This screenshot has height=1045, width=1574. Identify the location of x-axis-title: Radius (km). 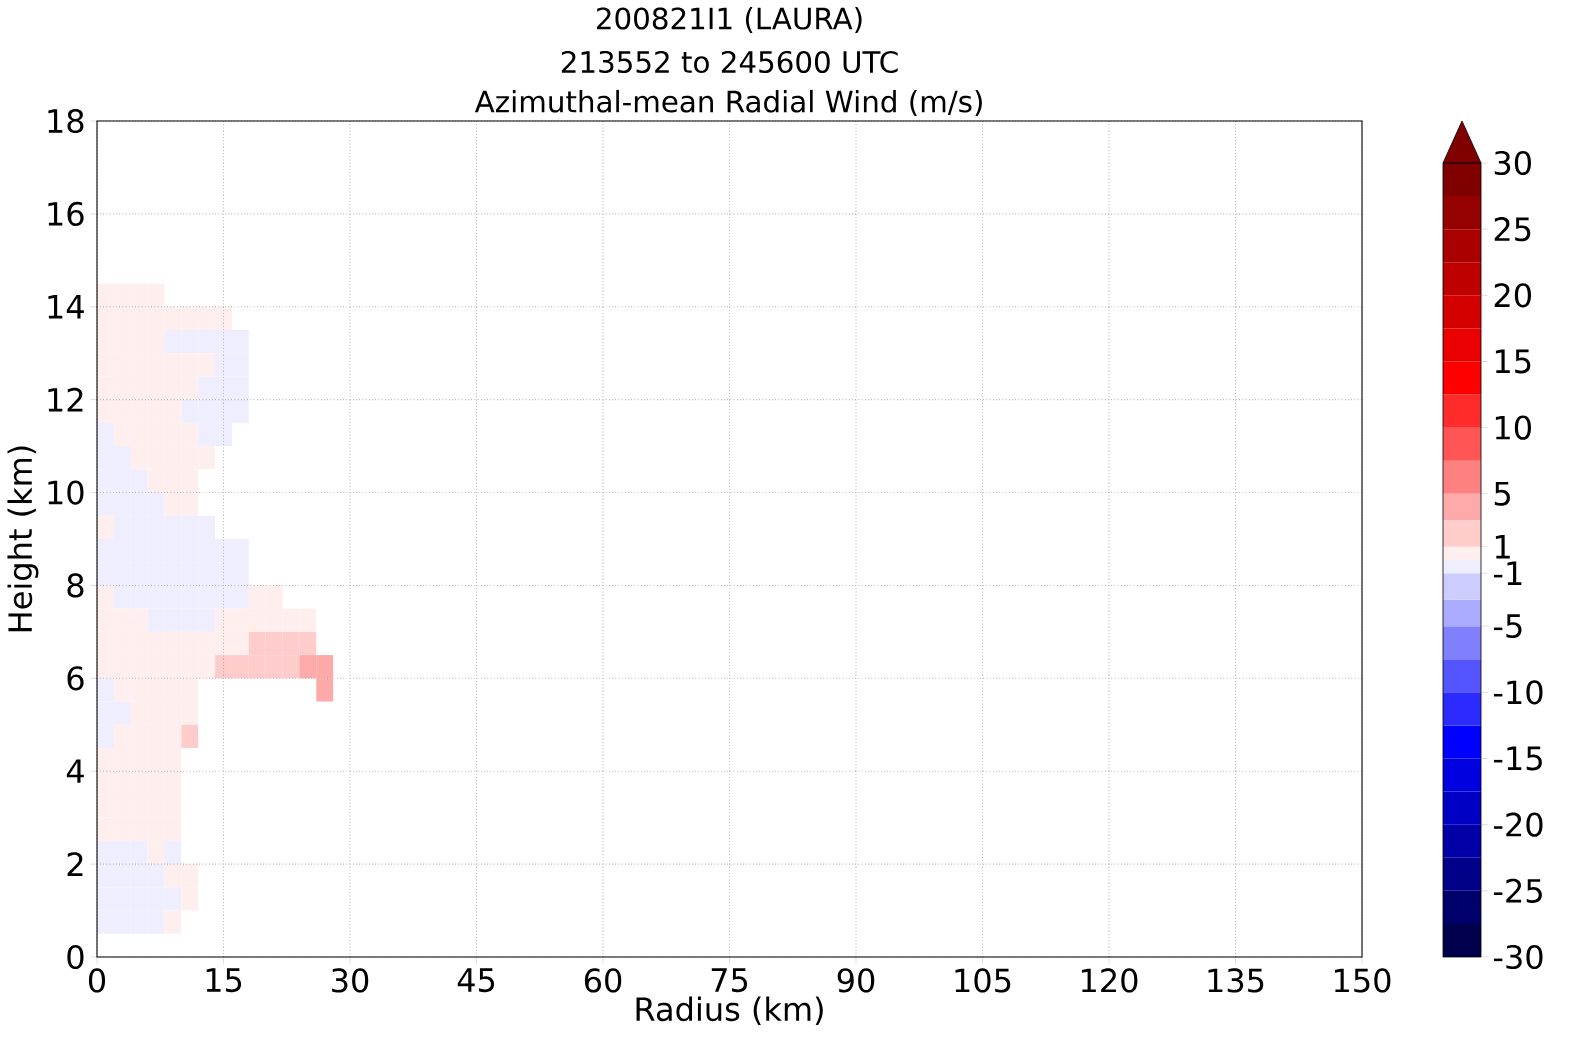
(729, 1010).